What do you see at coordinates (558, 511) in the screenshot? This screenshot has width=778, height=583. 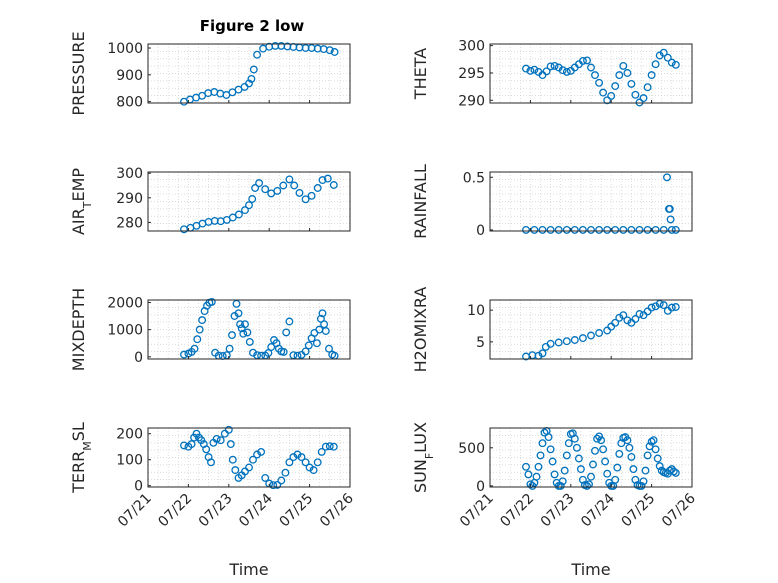 I see `x-tick-label: 07/23` at bounding box center [558, 511].